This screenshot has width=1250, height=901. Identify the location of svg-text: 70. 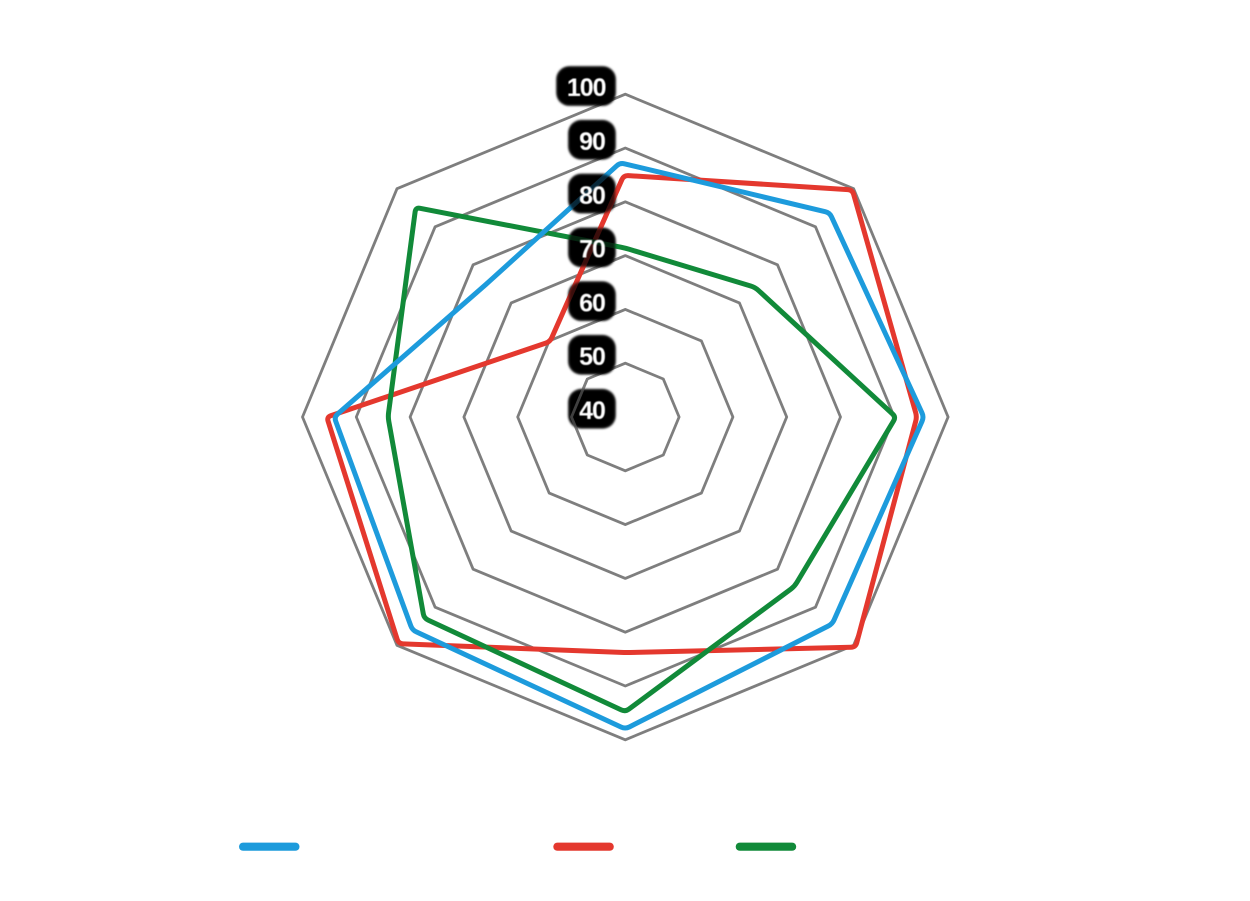
(592, 250).